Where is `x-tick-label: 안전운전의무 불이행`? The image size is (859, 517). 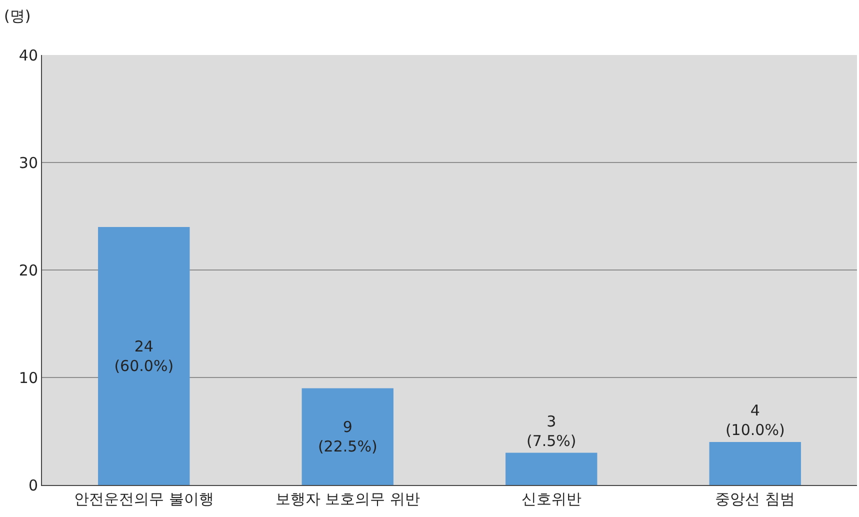 x-tick-label: 안전운전의무 불이행 is located at coordinates (144, 499).